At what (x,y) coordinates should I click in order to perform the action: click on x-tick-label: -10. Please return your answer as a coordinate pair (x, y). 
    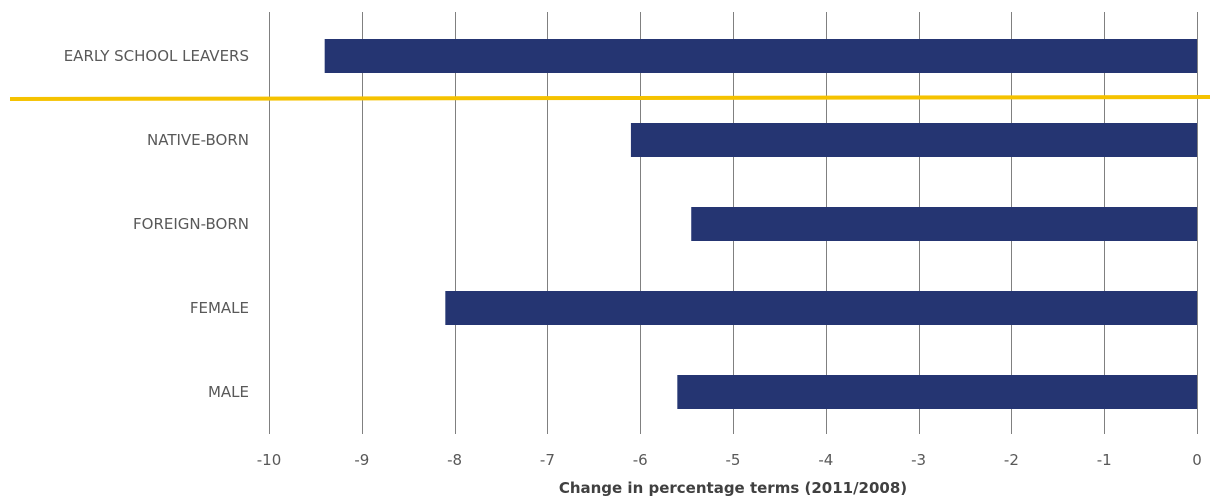
    Looking at the image, I should click on (269, 460).